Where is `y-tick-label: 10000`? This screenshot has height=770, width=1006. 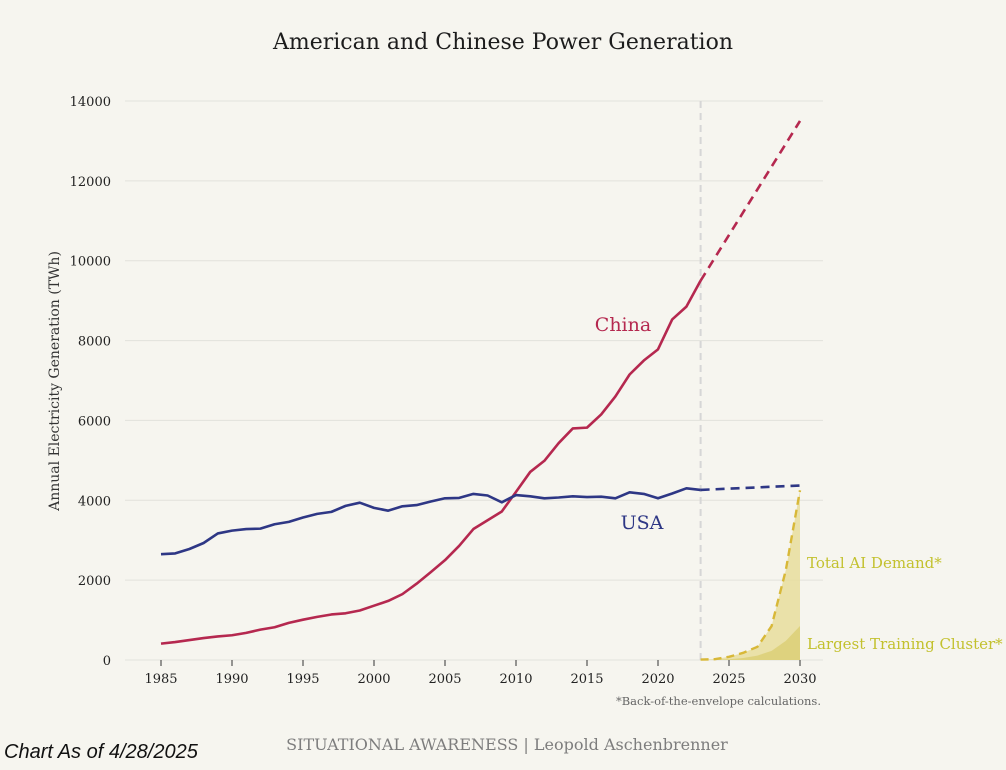
y-tick-label: 10000 is located at coordinates (90, 262).